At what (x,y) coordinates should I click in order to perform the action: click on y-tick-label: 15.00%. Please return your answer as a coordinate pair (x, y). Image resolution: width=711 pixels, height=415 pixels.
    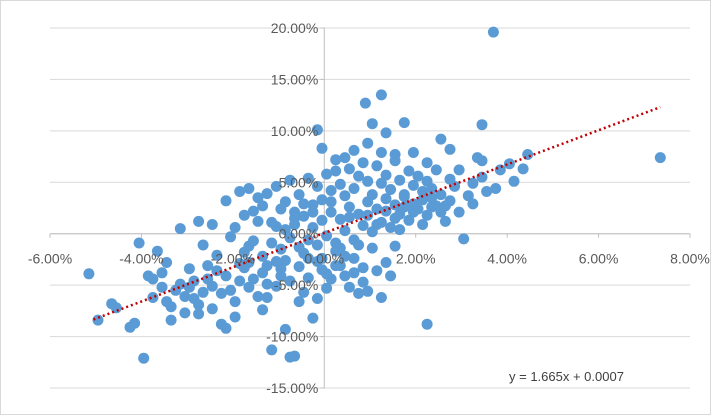
    Looking at the image, I should click on (294, 79).